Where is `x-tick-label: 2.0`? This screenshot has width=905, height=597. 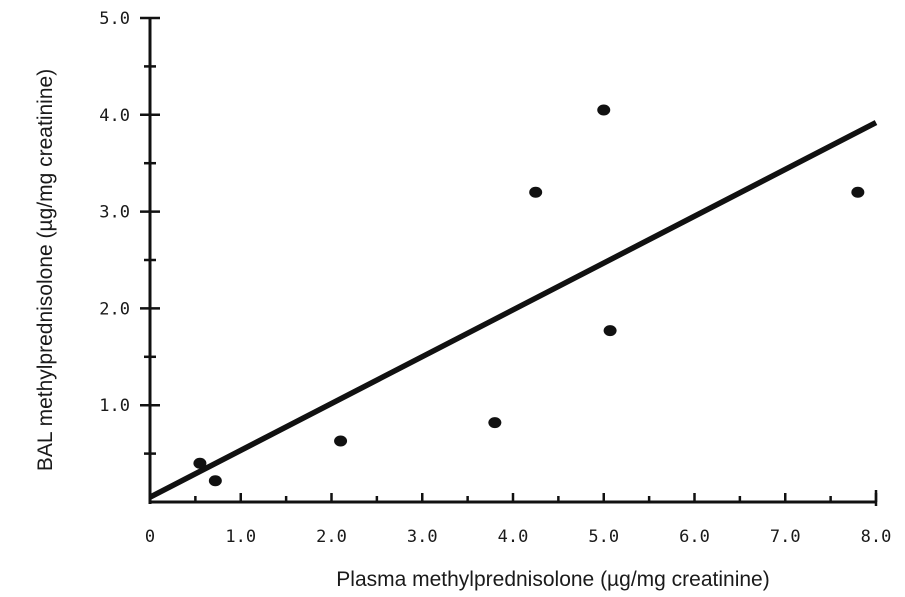 x-tick-label: 2.0 is located at coordinates (331, 537).